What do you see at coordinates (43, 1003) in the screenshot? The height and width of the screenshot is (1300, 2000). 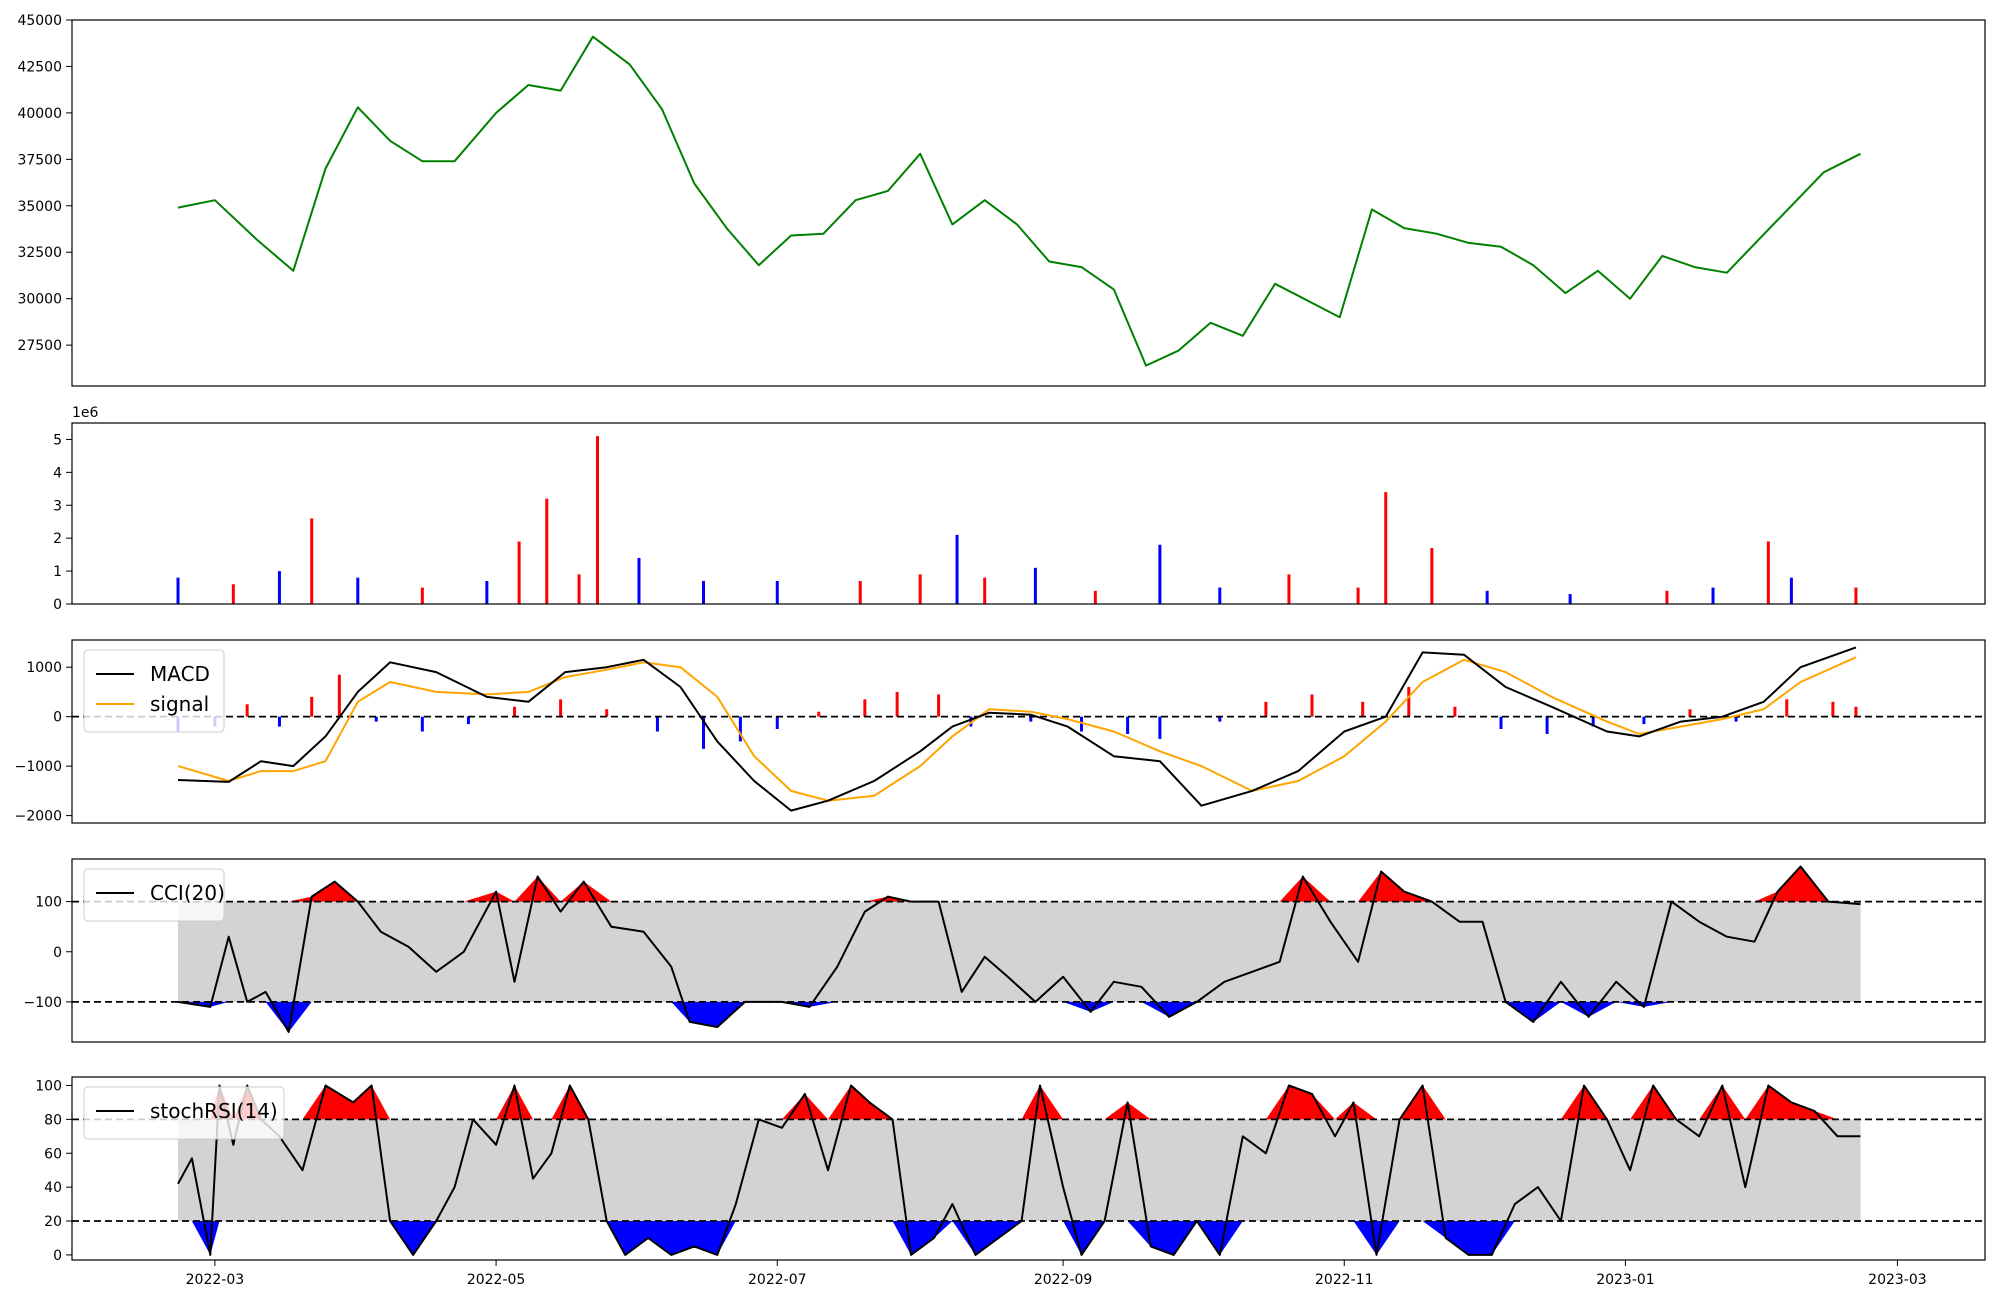 I see `y-tick-label: −100` at bounding box center [43, 1003].